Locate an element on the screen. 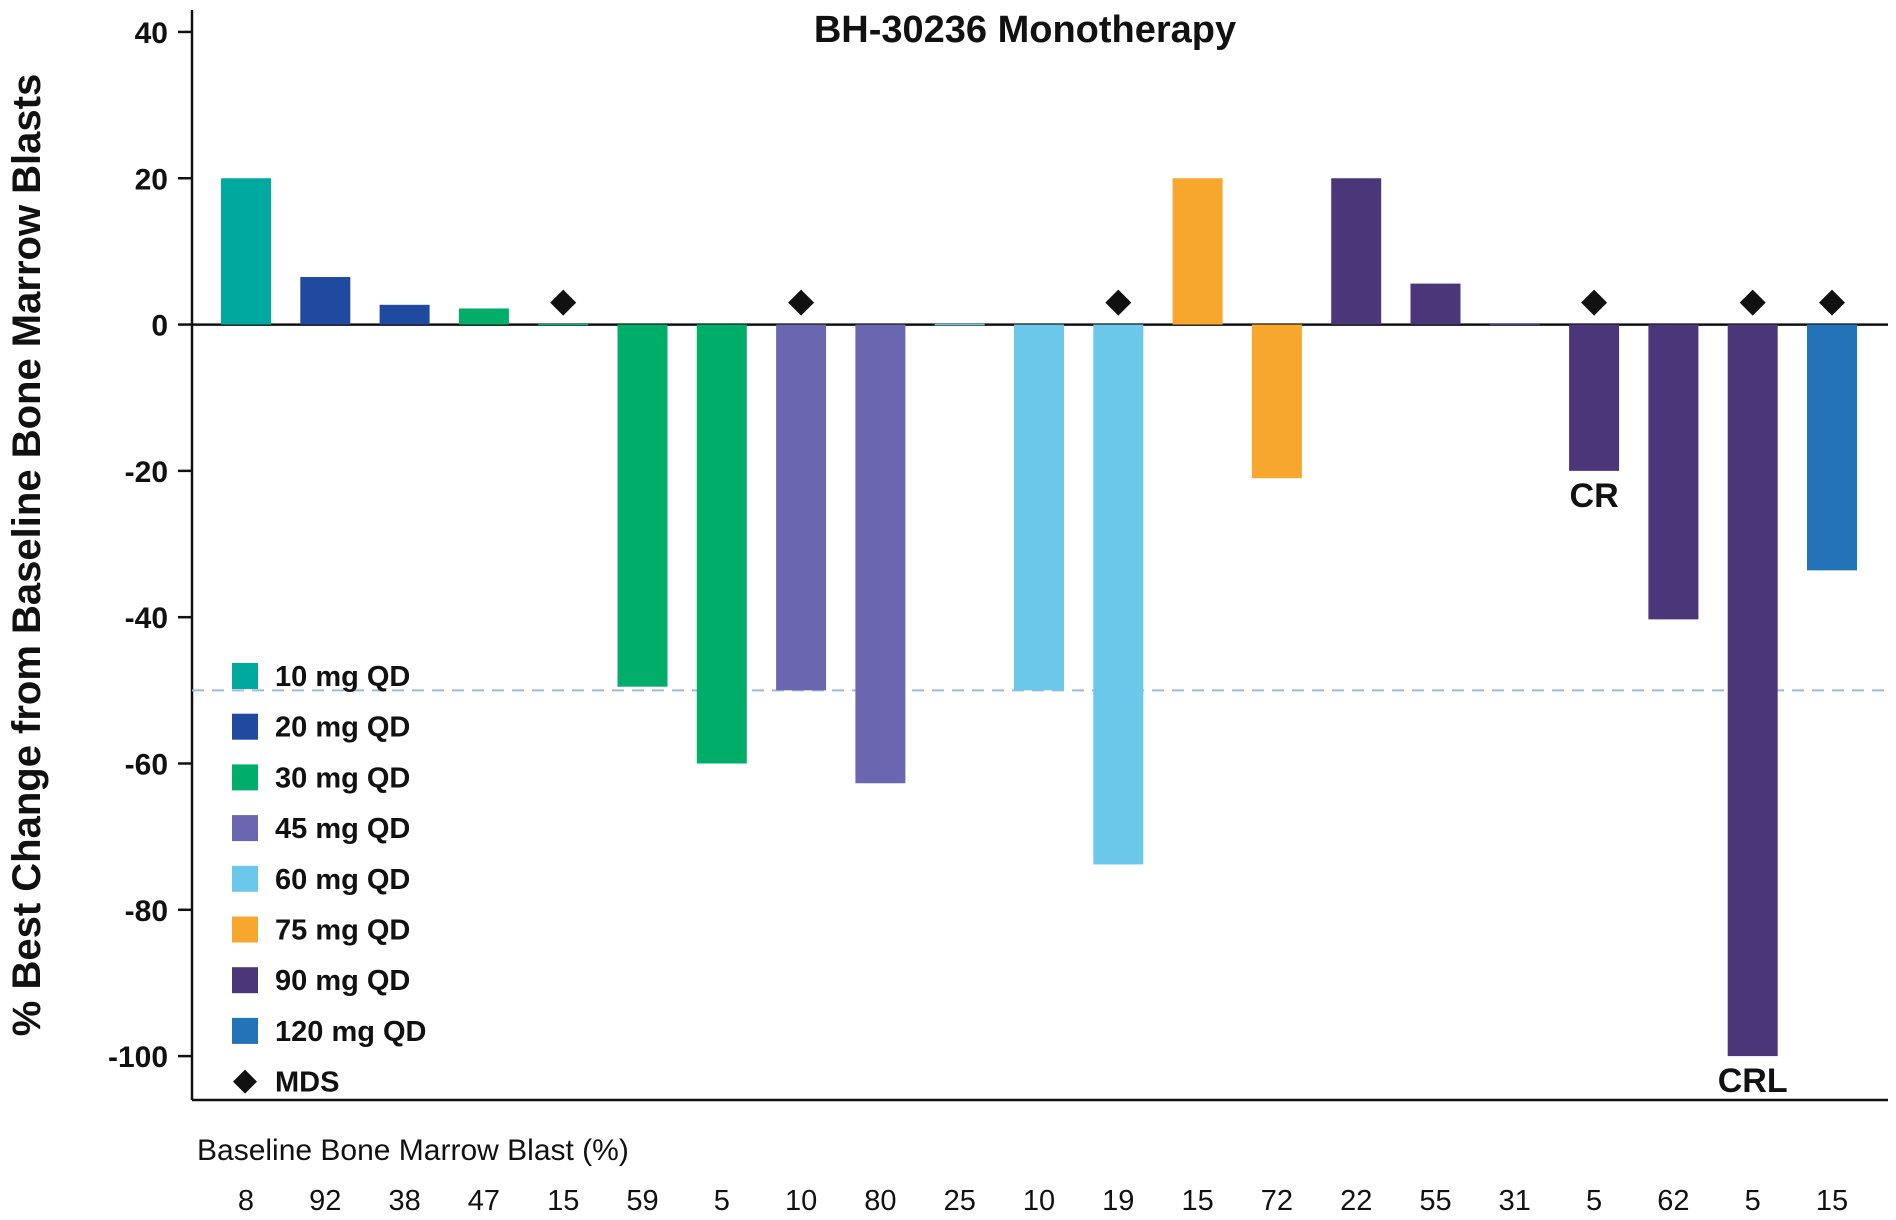 The height and width of the screenshot is (1220, 1896). y-tick-label: 20 is located at coordinates (151, 179).